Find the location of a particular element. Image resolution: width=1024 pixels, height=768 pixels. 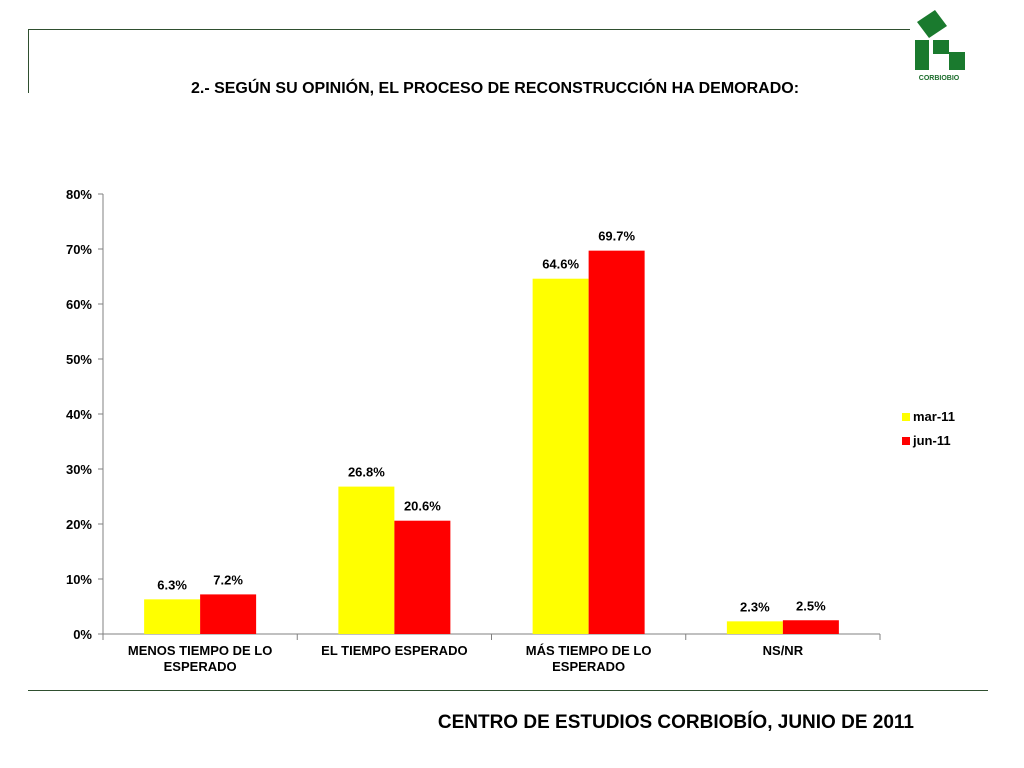

y-tick-label: 60% is located at coordinates (79, 304).